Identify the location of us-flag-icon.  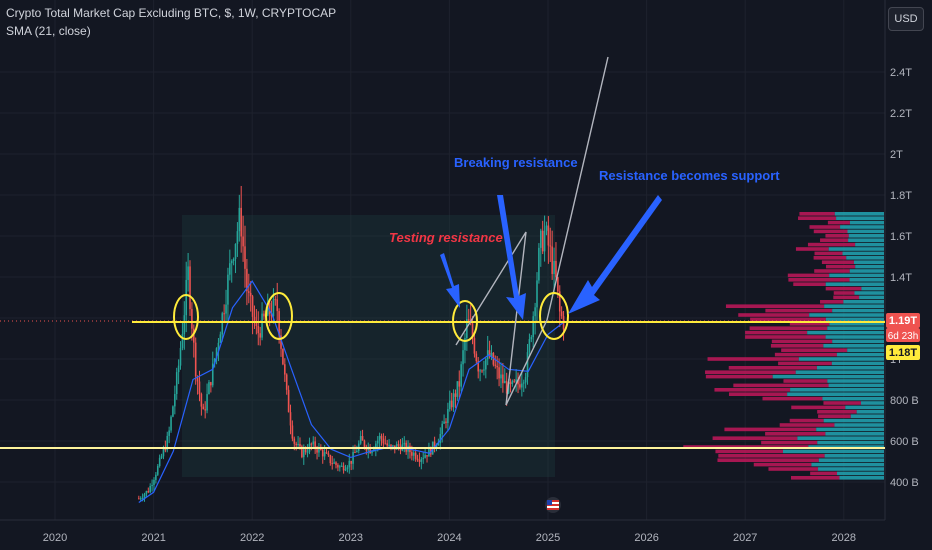
(553, 505).